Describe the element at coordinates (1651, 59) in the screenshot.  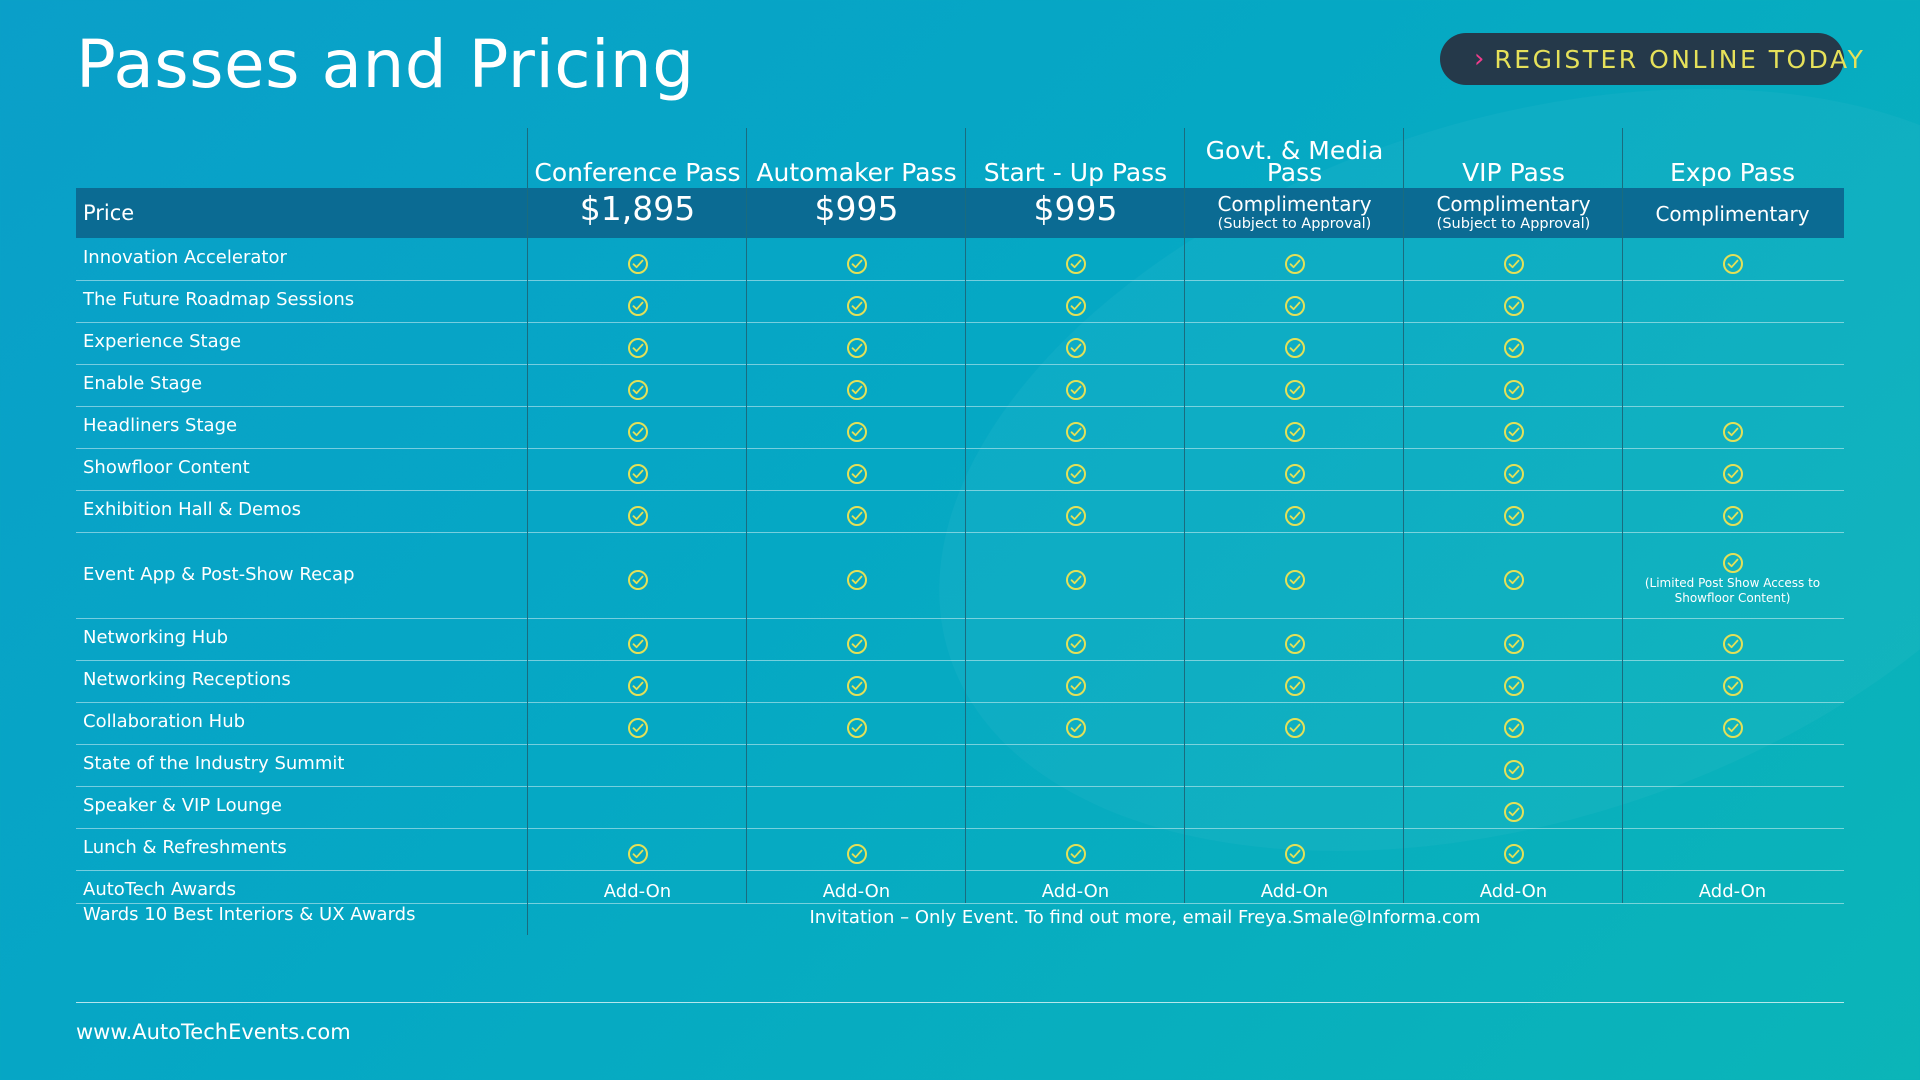
I see `register-button: › REGISTER ONLINE TODAY` at that location.